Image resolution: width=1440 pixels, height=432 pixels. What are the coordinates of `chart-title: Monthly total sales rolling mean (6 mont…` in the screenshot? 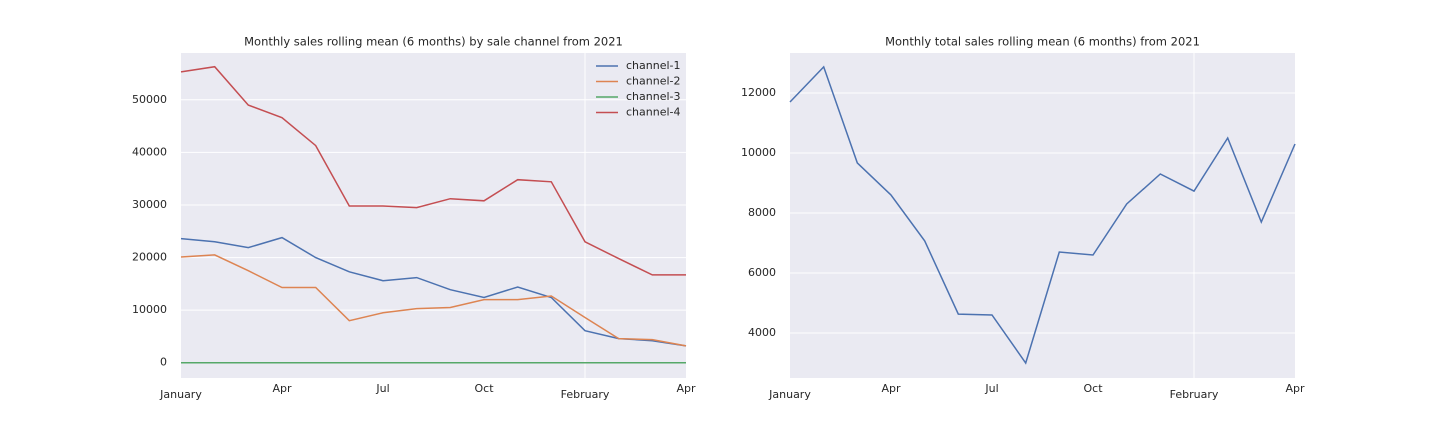 It's located at (1042, 42).